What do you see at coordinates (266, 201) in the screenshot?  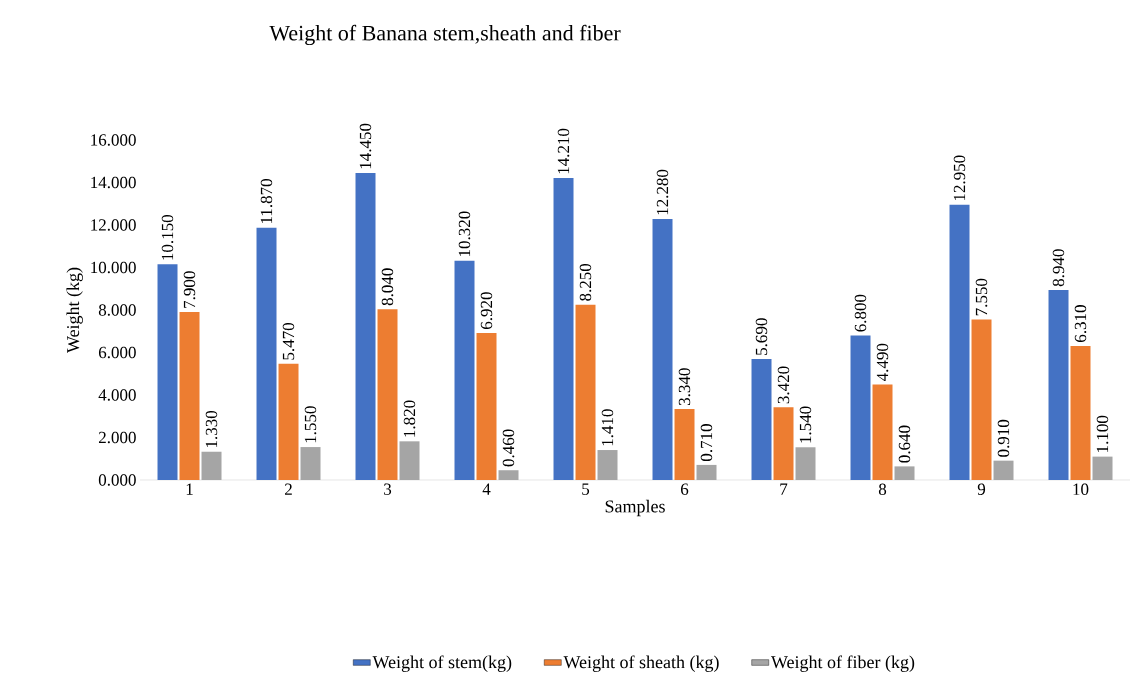 I see `data-label: 11.870` at bounding box center [266, 201].